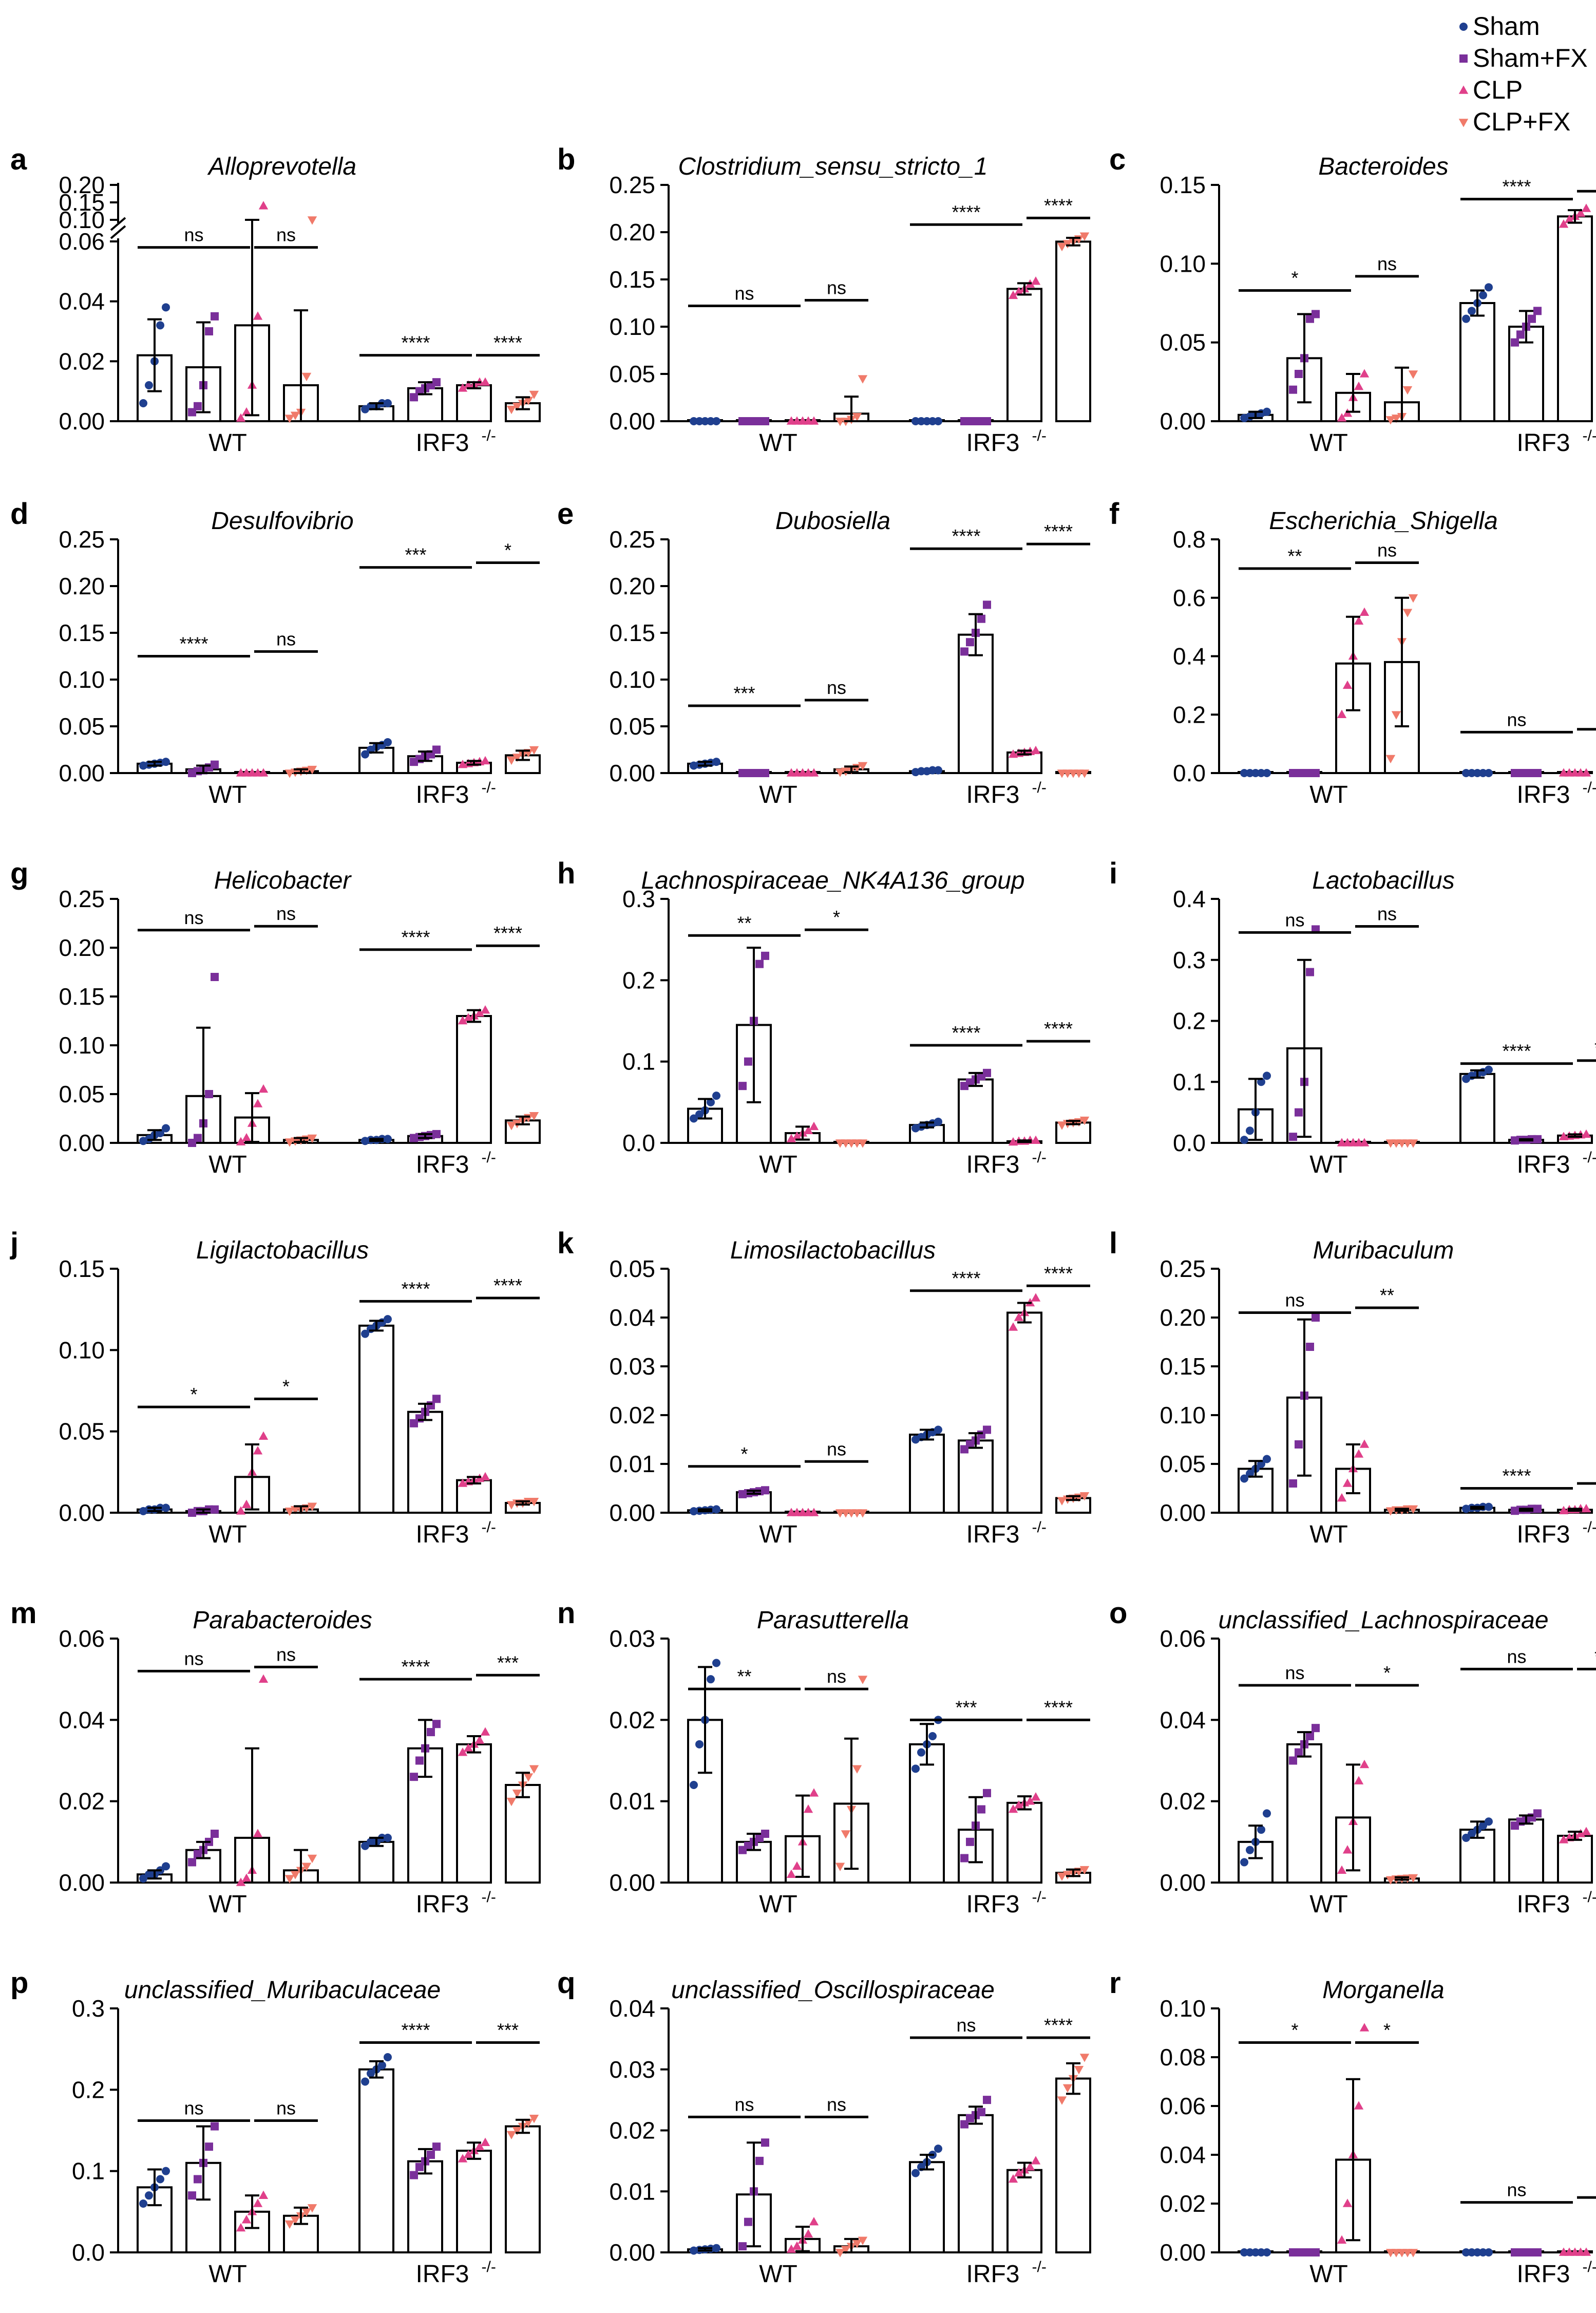 The width and height of the screenshot is (1596, 2313). Describe the element at coordinates (19, 873) in the screenshot. I see `panel-letter: g` at that location.